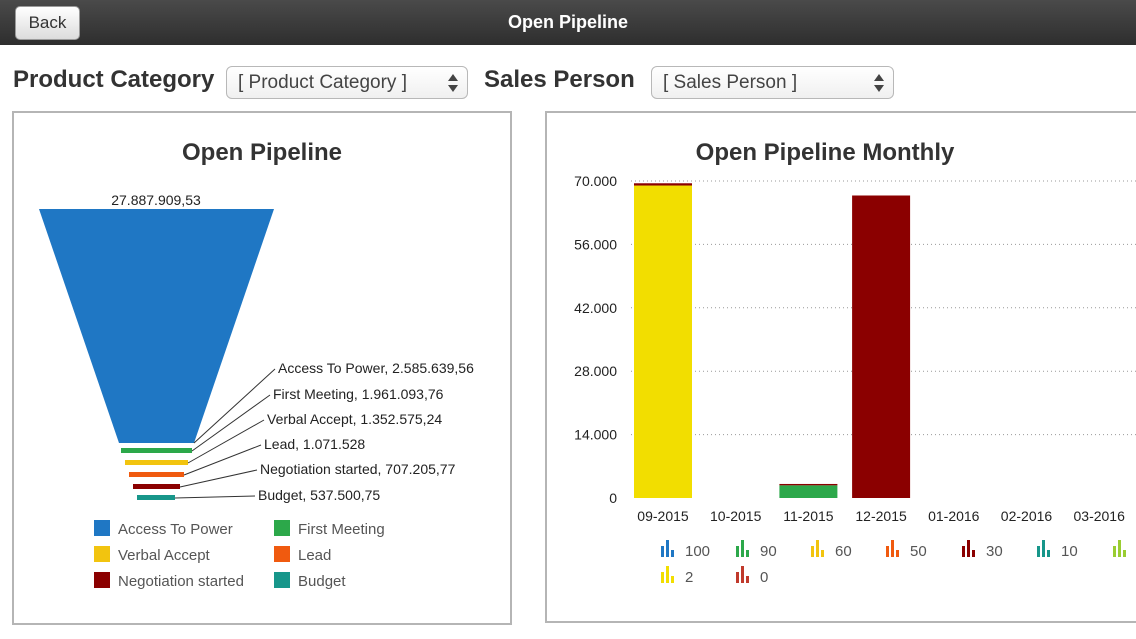 The width and height of the screenshot is (1136, 639). I want to click on y-tick-label: 42.000, so click(595, 308).